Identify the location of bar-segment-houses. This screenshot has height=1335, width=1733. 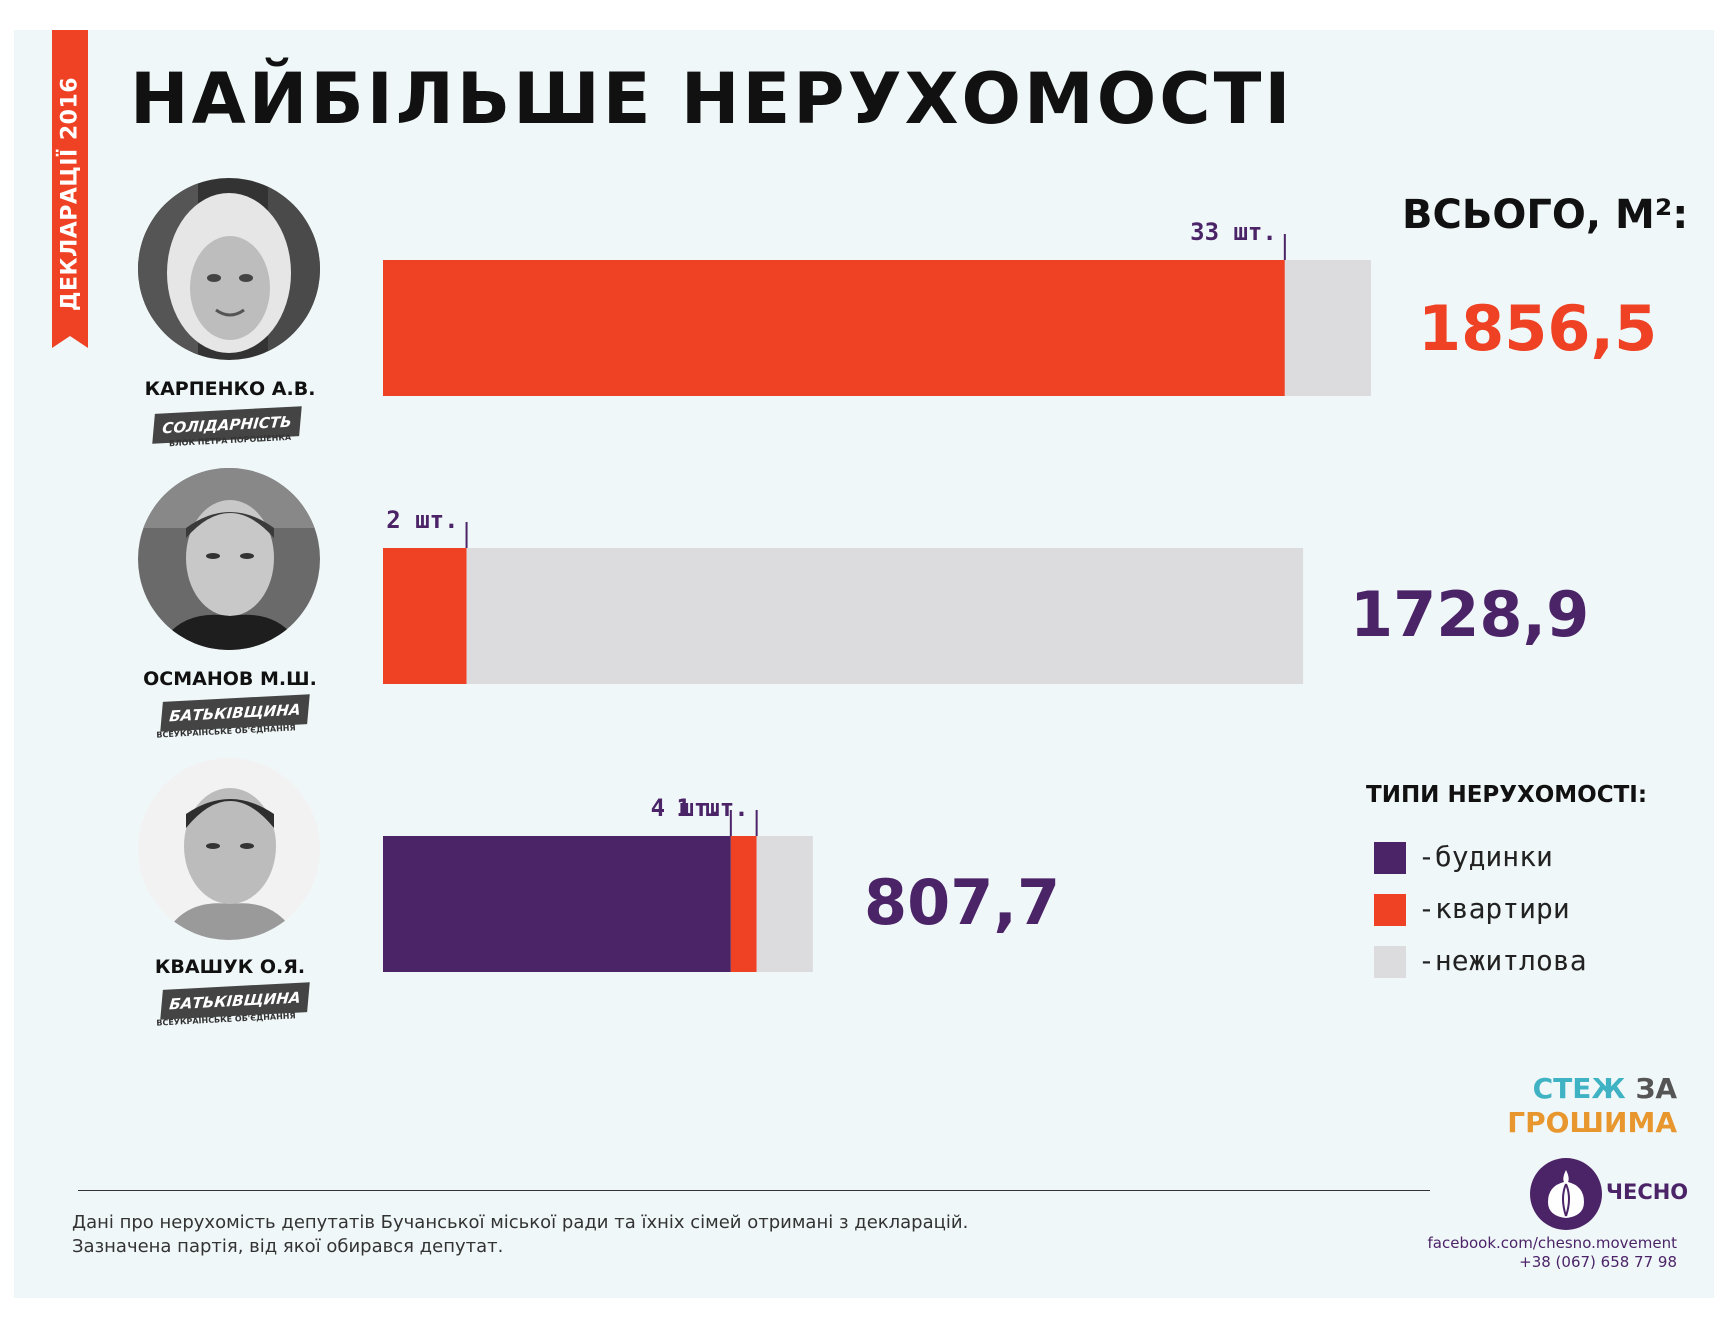
(557, 904).